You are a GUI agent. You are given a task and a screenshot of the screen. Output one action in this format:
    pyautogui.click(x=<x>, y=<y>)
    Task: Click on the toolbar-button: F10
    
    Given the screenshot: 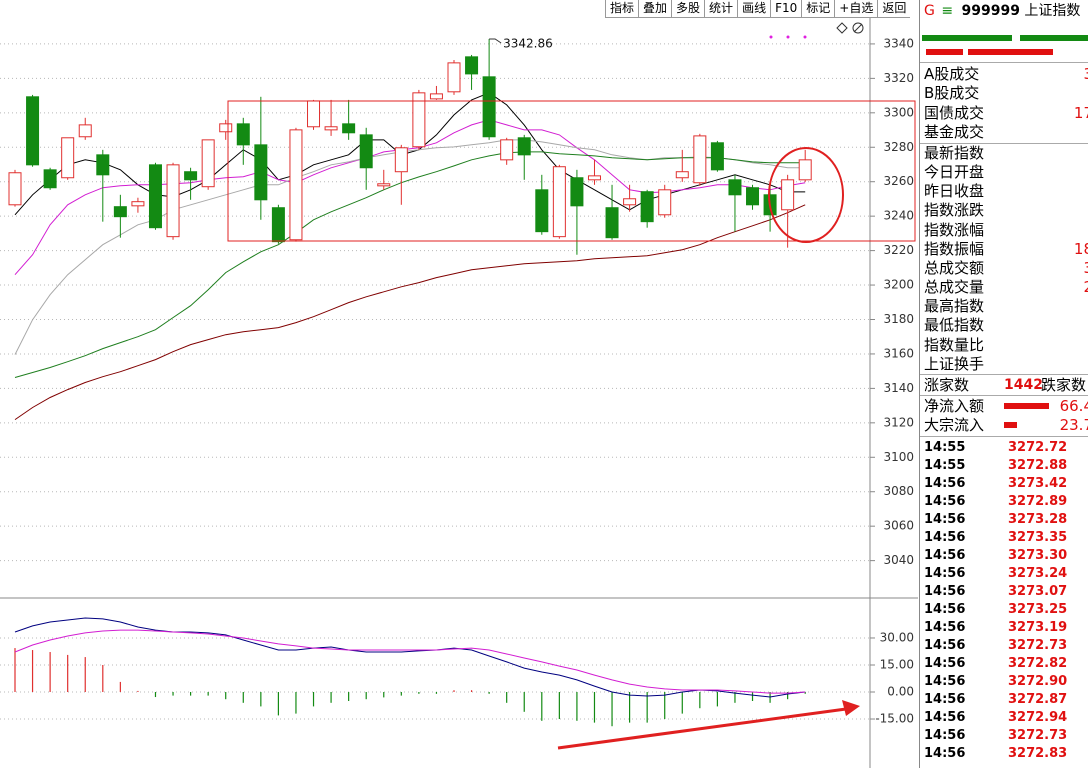 What is the action you would take?
    pyautogui.click(x=786, y=9)
    